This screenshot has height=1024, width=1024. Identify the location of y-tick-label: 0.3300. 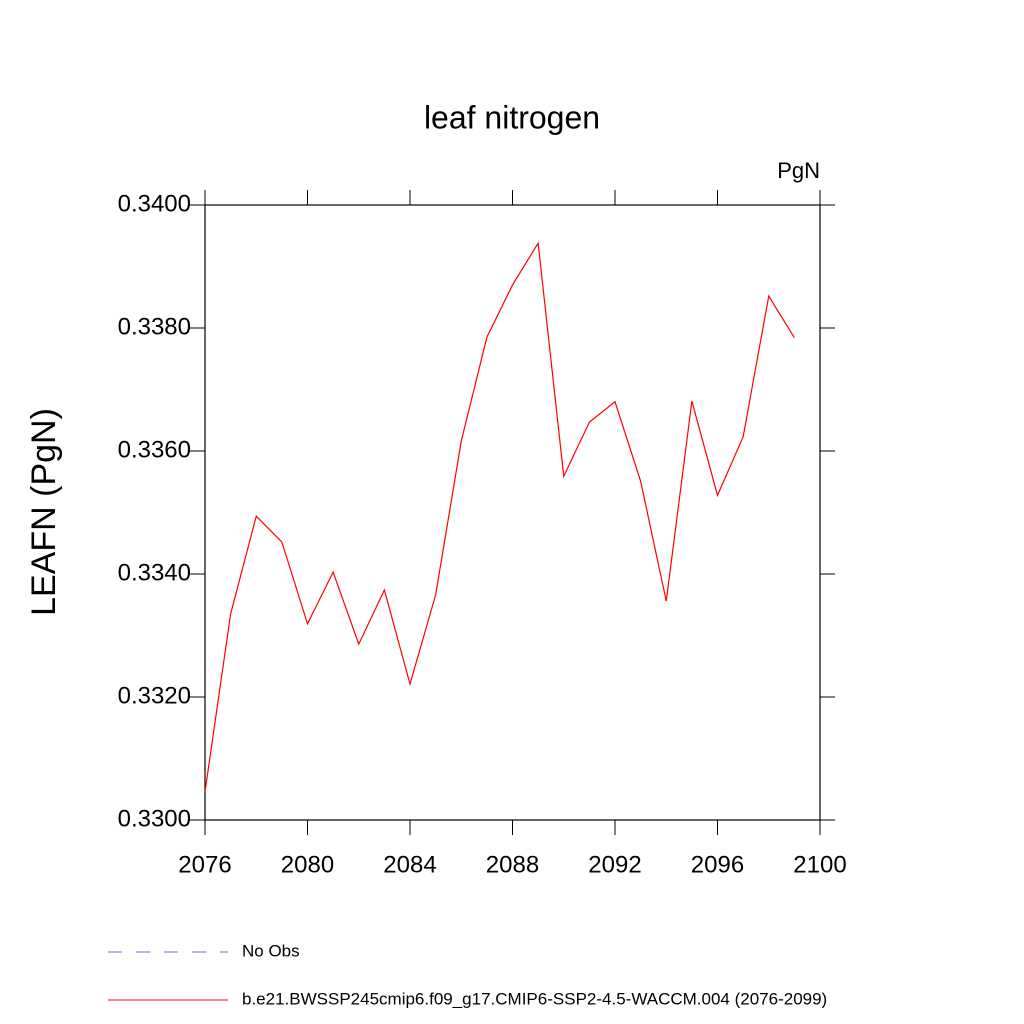
(154, 818).